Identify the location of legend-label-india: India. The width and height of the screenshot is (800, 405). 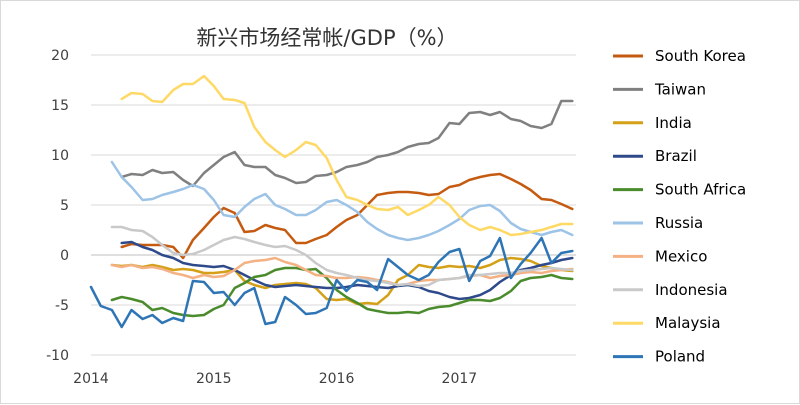
(673, 123).